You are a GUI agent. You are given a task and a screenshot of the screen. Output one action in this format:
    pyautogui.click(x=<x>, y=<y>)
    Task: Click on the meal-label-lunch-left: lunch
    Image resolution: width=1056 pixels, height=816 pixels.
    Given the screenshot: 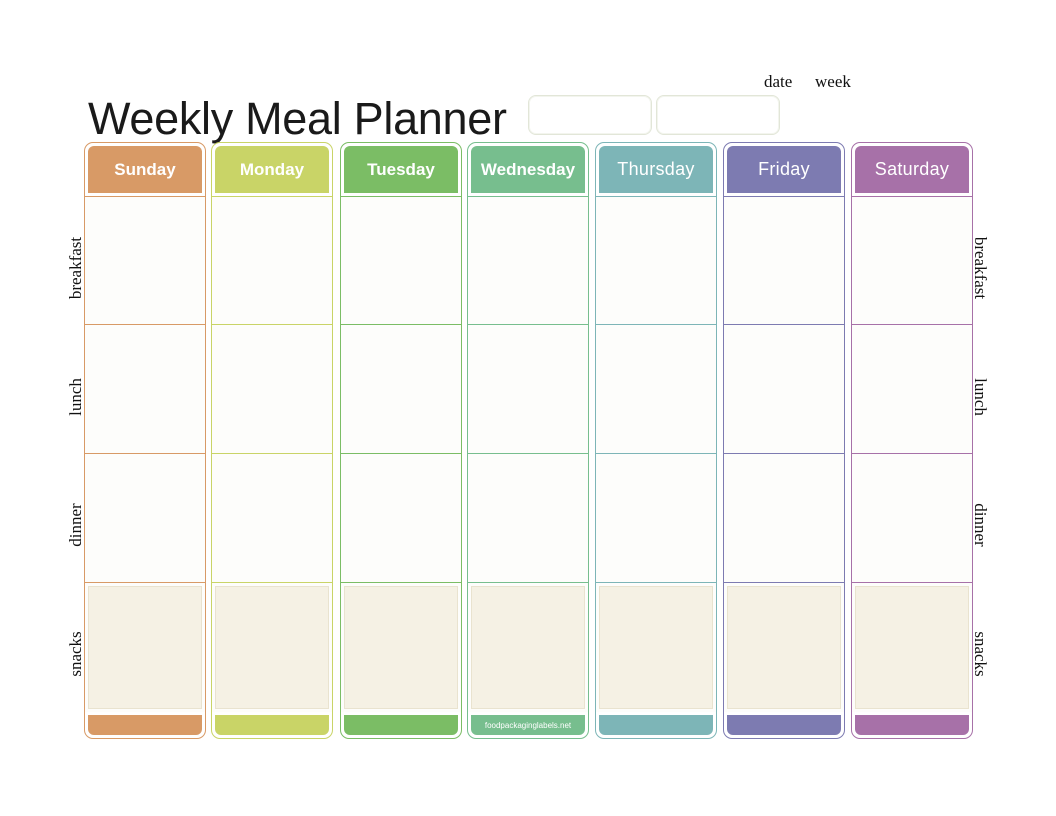 What is the action you would take?
    pyautogui.click(x=75, y=397)
    